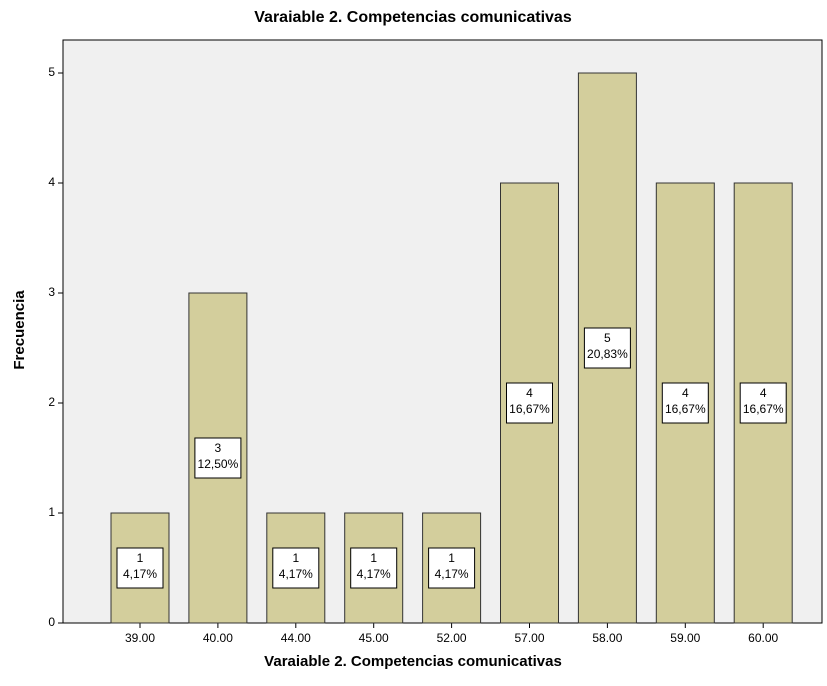  What do you see at coordinates (218, 464) in the screenshot?
I see `percent-label: 12,50%` at bounding box center [218, 464].